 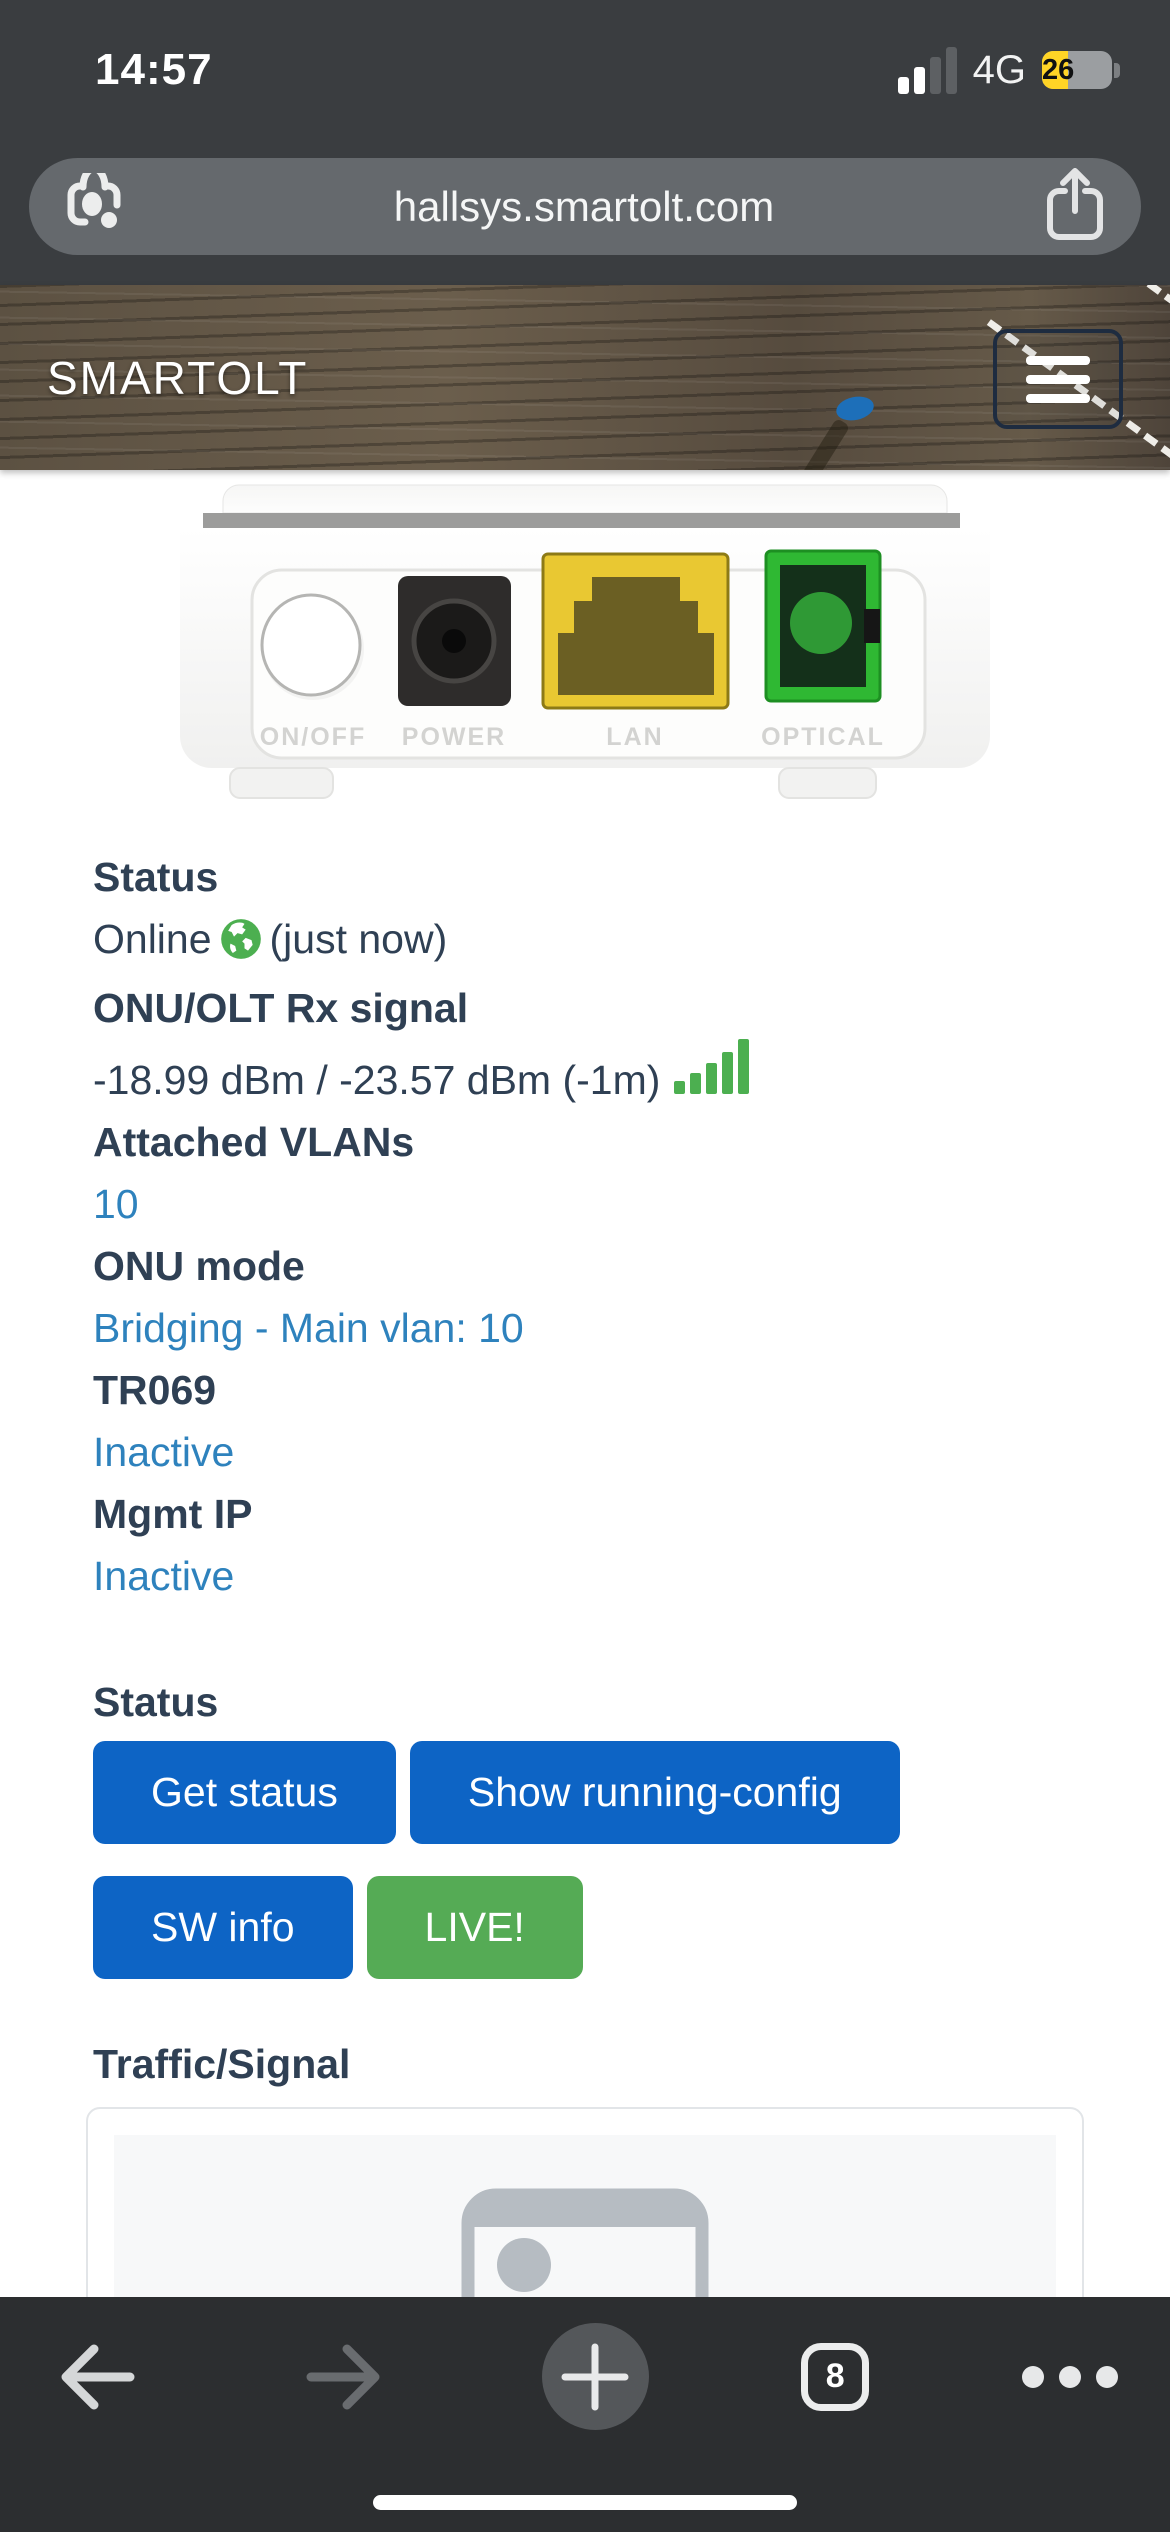 I want to click on onu-mode-link: Bridging - Main vlan: 10, so click(x=308, y=1328).